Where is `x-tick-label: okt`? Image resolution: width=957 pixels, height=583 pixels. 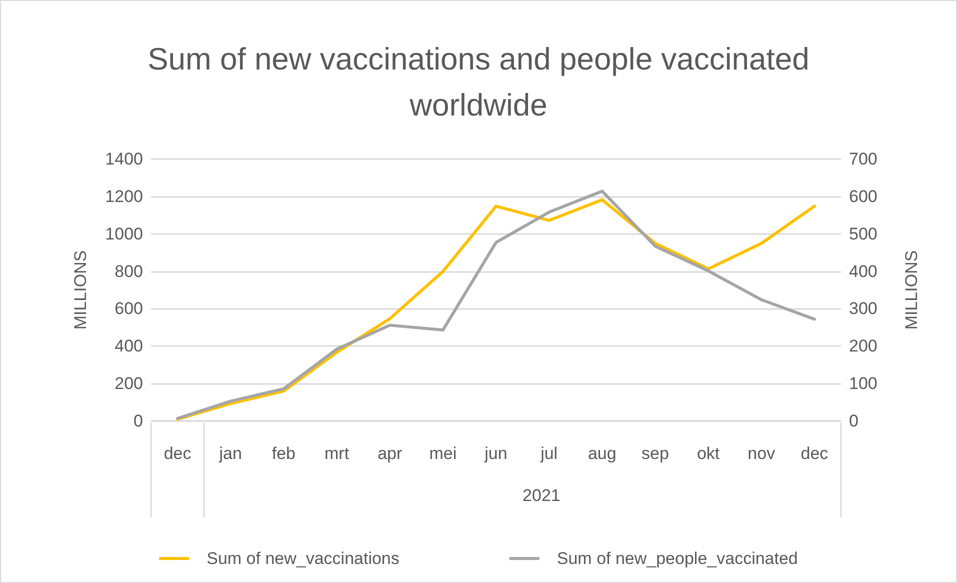 x-tick-label: okt is located at coordinates (708, 453).